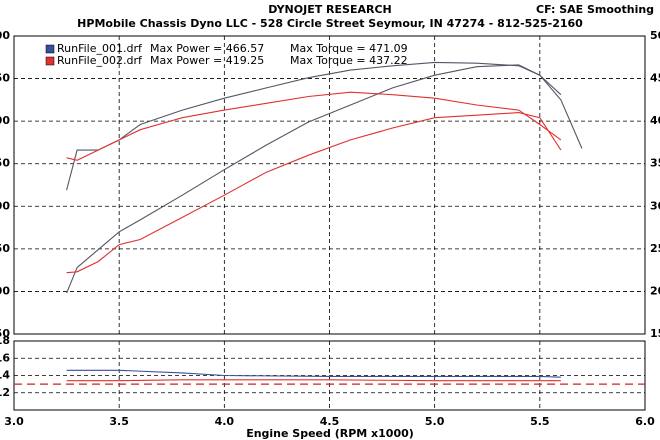 The image size is (660, 440). I want to click on y2-tick-label: 400, so click(655, 120).